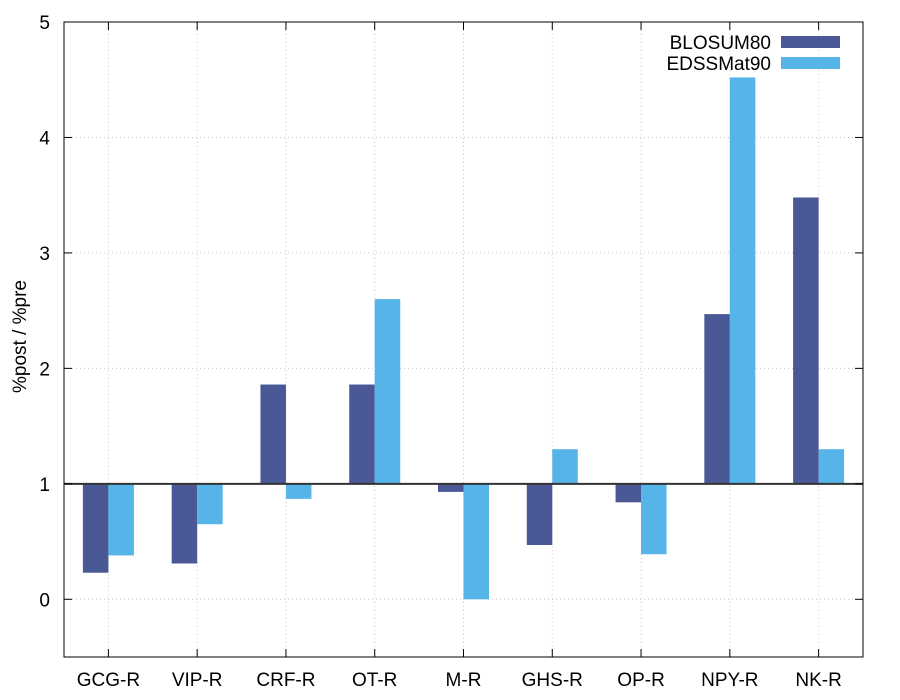 This screenshot has height=700, width=900. Describe the element at coordinates (374, 680) in the screenshot. I see `x-tick-label: OT-R` at that location.